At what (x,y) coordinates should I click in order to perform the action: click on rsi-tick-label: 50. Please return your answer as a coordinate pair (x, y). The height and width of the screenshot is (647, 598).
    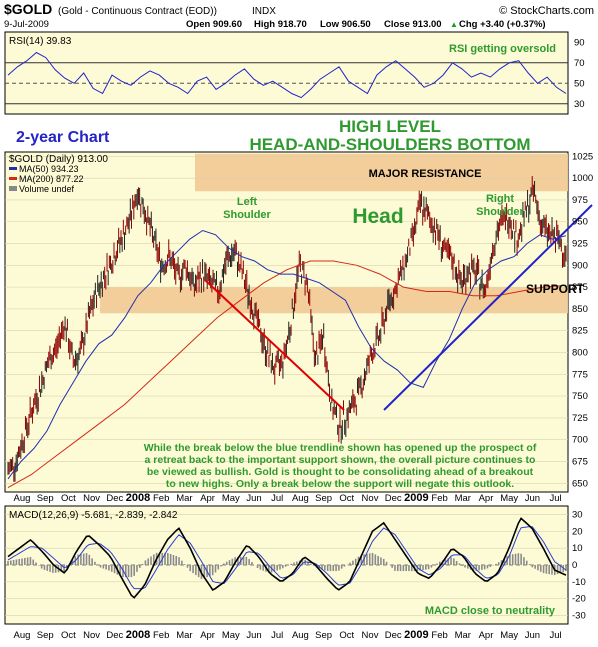
    Looking at the image, I should click on (579, 83).